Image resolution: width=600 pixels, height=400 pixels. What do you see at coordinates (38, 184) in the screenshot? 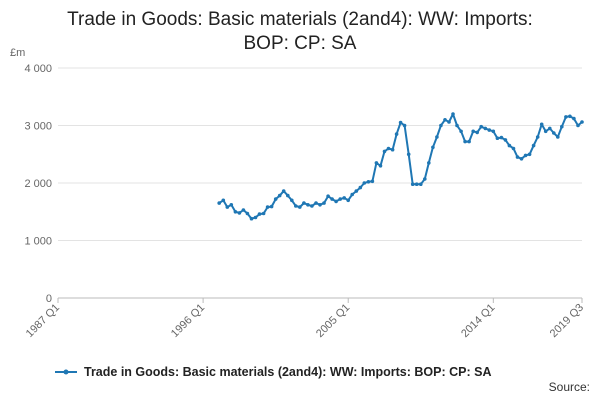
I see `y-tick-label: 2 000` at bounding box center [38, 184].